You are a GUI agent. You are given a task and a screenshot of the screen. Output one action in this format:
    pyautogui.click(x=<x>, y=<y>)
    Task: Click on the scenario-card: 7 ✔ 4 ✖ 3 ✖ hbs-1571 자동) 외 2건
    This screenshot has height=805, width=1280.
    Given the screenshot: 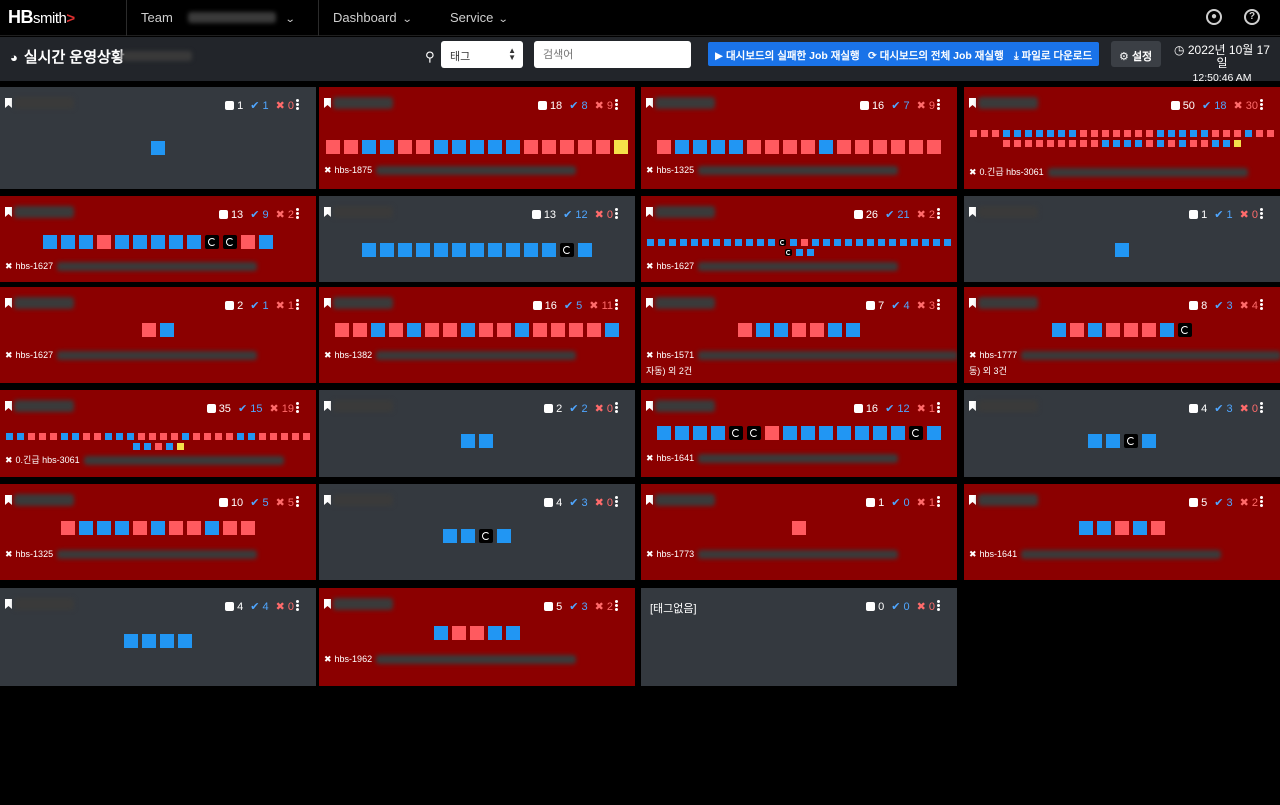 What is the action you would take?
    pyautogui.click(x=799, y=335)
    